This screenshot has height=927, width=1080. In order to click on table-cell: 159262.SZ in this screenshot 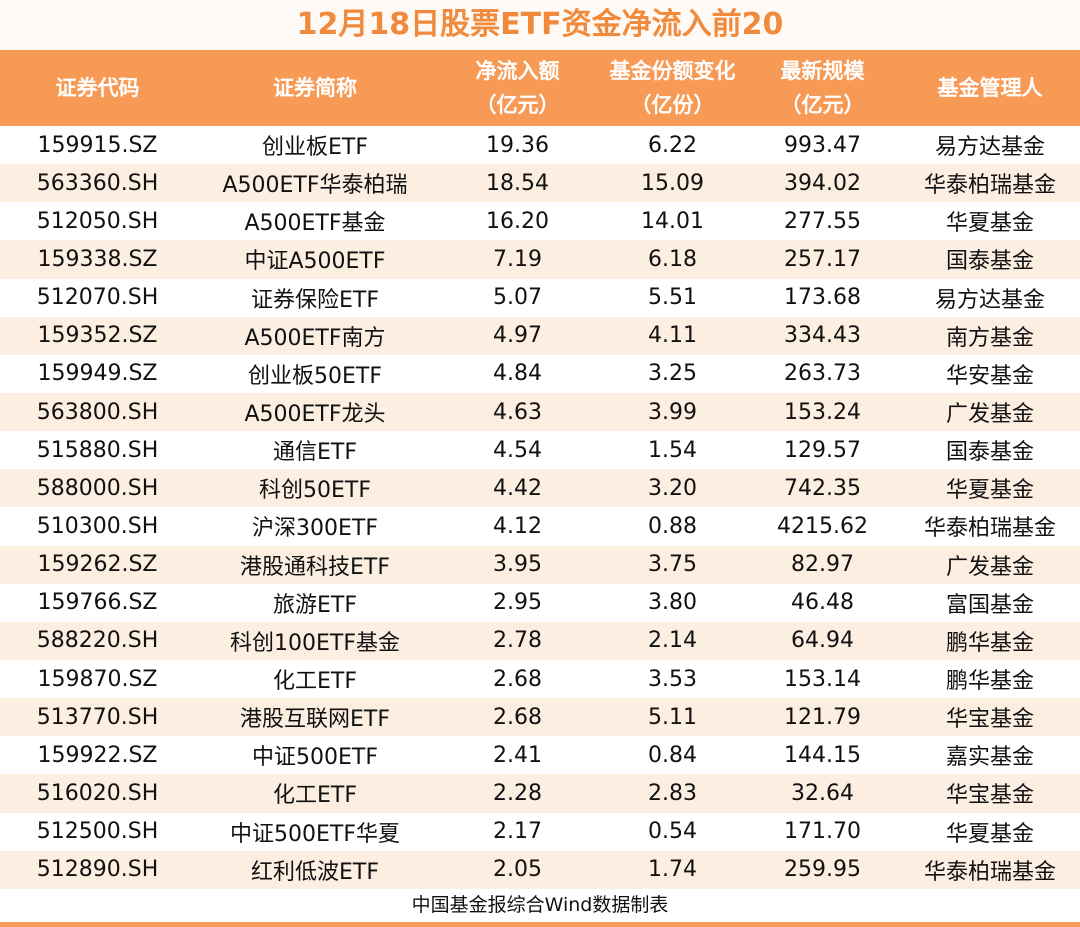, I will do `click(97, 564)`.